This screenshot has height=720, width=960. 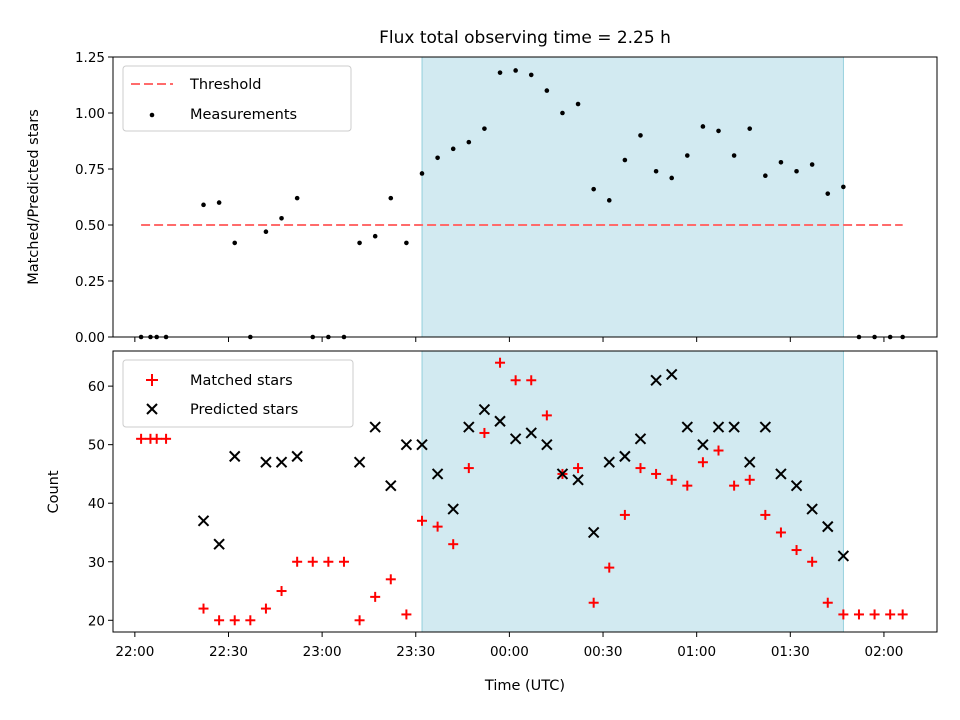 I want to click on top-y-tick-label: 0.25, so click(x=90, y=282).